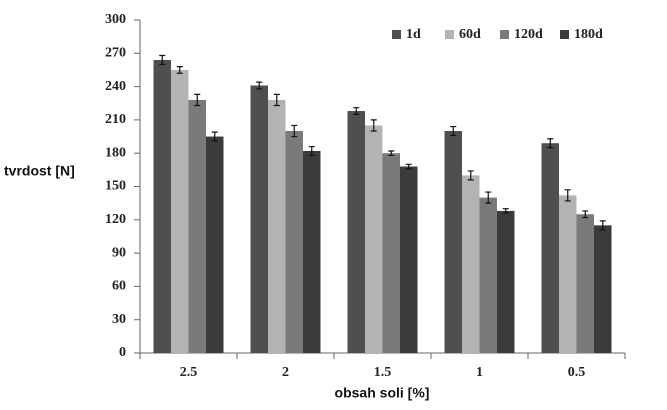  I want to click on y-tick-label: 150, so click(115, 186).